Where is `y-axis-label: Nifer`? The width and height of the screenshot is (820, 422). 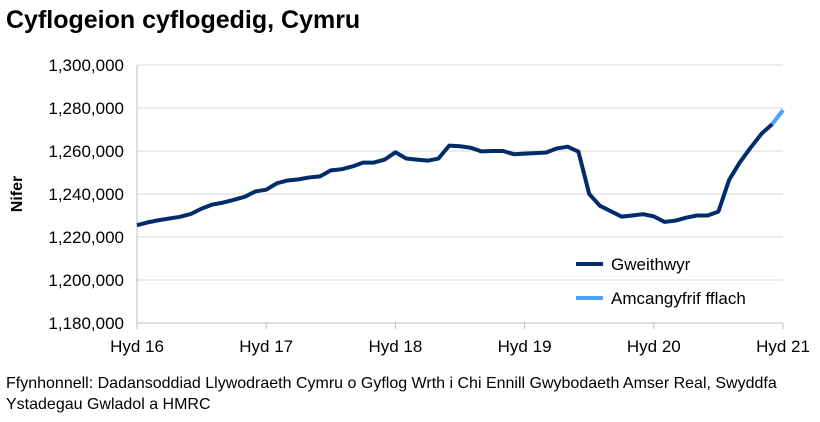 y-axis-label: Nifer is located at coordinates (17, 194).